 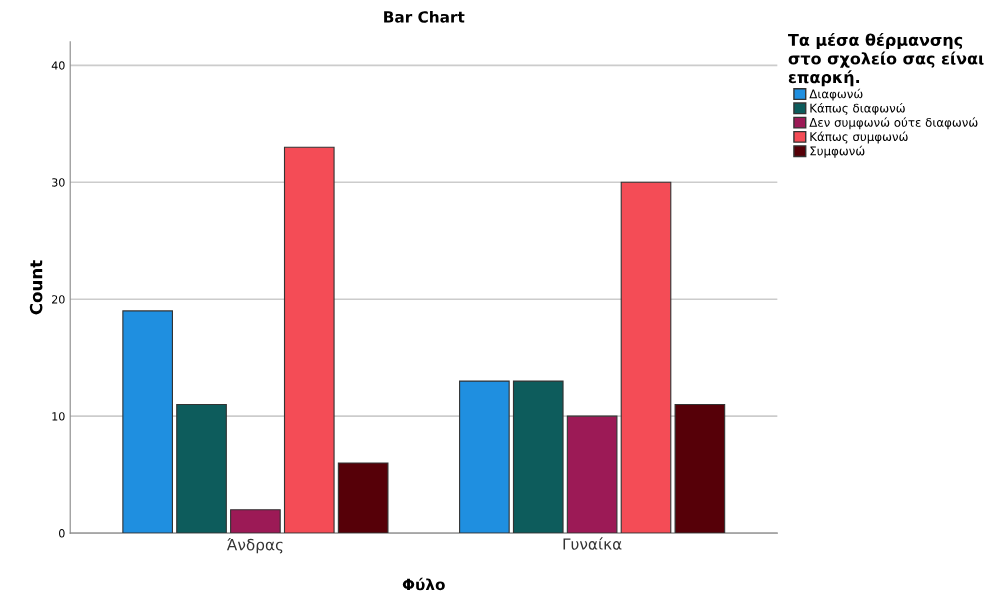 What do you see at coordinates (58, 416) in the screenshot?
I see `y-tick-label: 10` at bounding box center [58, 416].